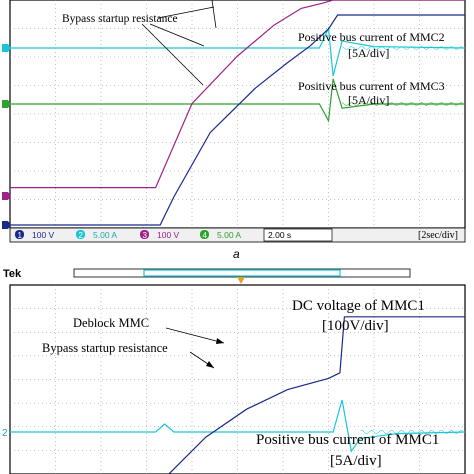  I want to click on ch1-scale: 100 V, so click(43, 235).